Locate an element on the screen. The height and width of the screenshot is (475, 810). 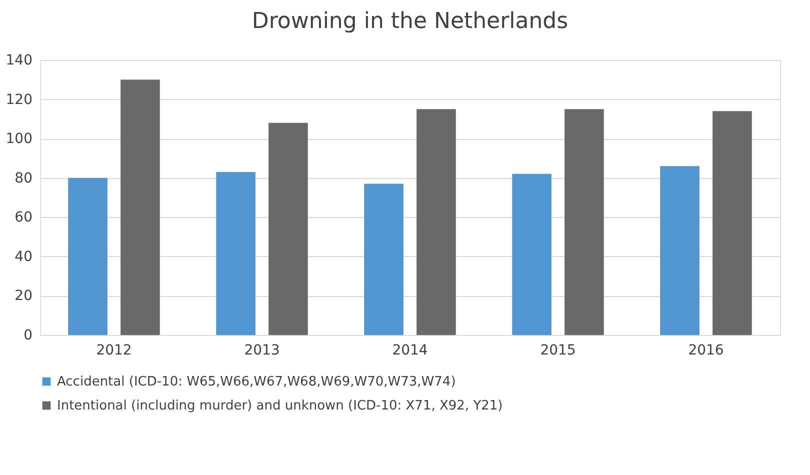
legend-label: Accidental (ICD-10: W65,W66,W67,W68,W69,W70,W73,W74) is located at coordinates (256, 382).